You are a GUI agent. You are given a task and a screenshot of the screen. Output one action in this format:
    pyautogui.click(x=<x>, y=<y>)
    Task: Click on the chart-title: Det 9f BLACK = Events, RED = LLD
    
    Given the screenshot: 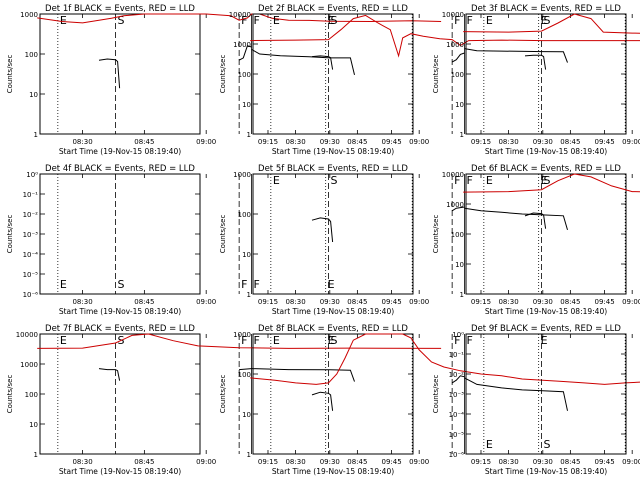 What is the action you would take?
    pyautogui.click(x=546, y=329)
    